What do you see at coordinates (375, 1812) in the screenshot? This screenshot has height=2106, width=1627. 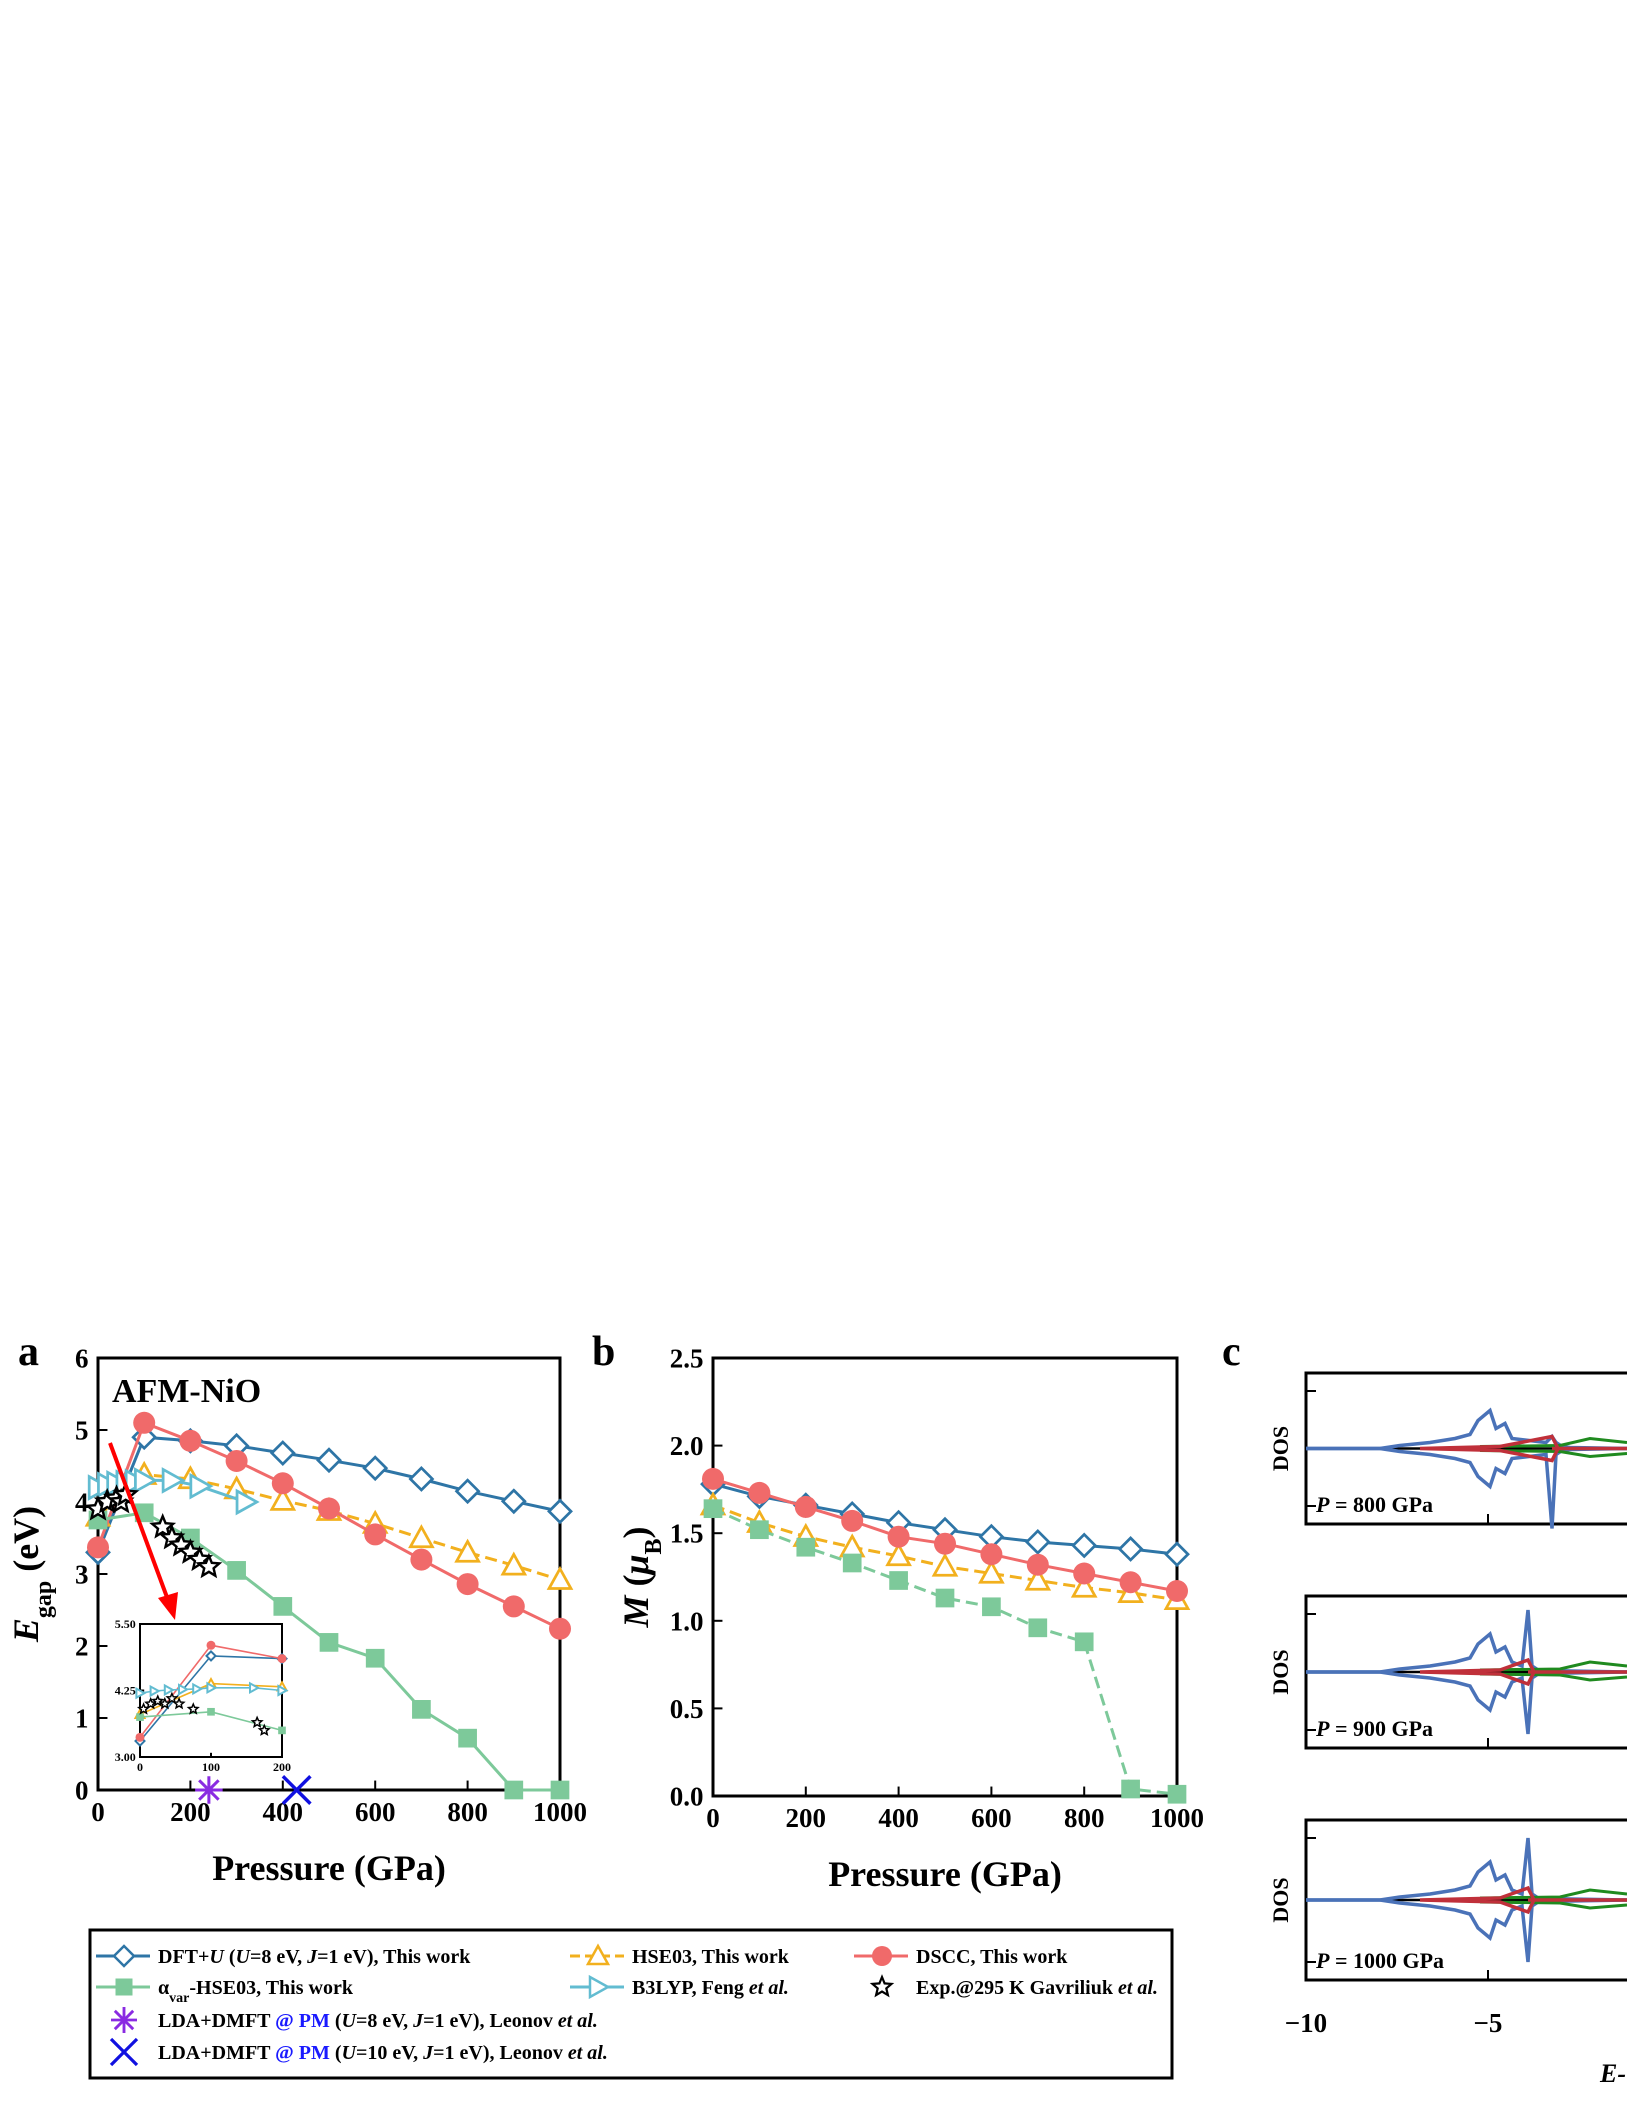 I see `a-xtick-label: 600` at bounding box center [375, 1812].